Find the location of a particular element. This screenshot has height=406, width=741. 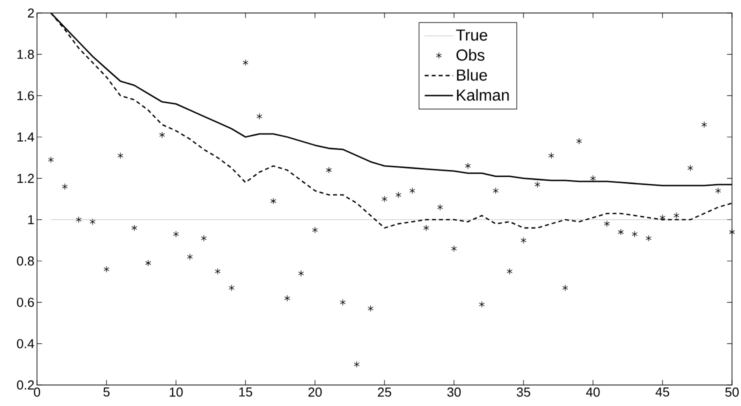

x-tick-label: 10 is located at coordinates (176, 392).